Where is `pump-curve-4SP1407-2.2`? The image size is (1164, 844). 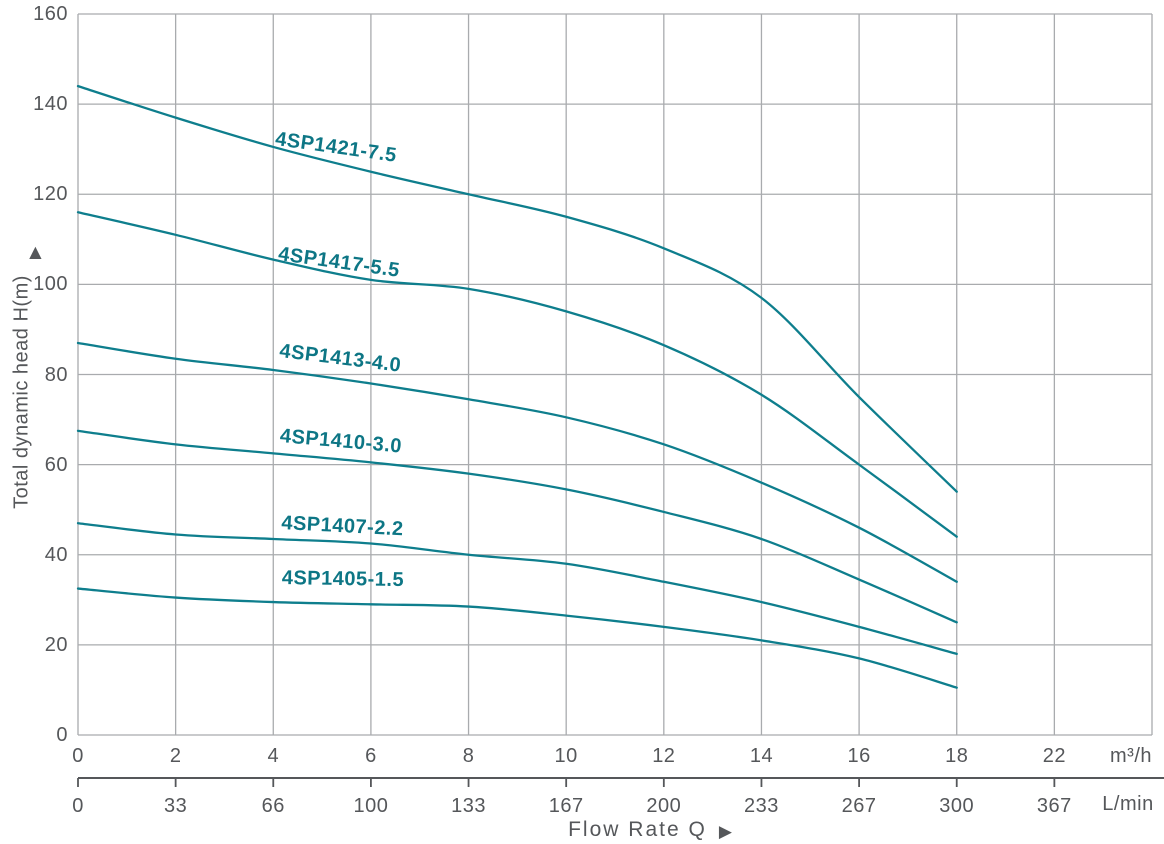 pump-curve-4SP1407-2.2 is located at coordinates (517, 589).